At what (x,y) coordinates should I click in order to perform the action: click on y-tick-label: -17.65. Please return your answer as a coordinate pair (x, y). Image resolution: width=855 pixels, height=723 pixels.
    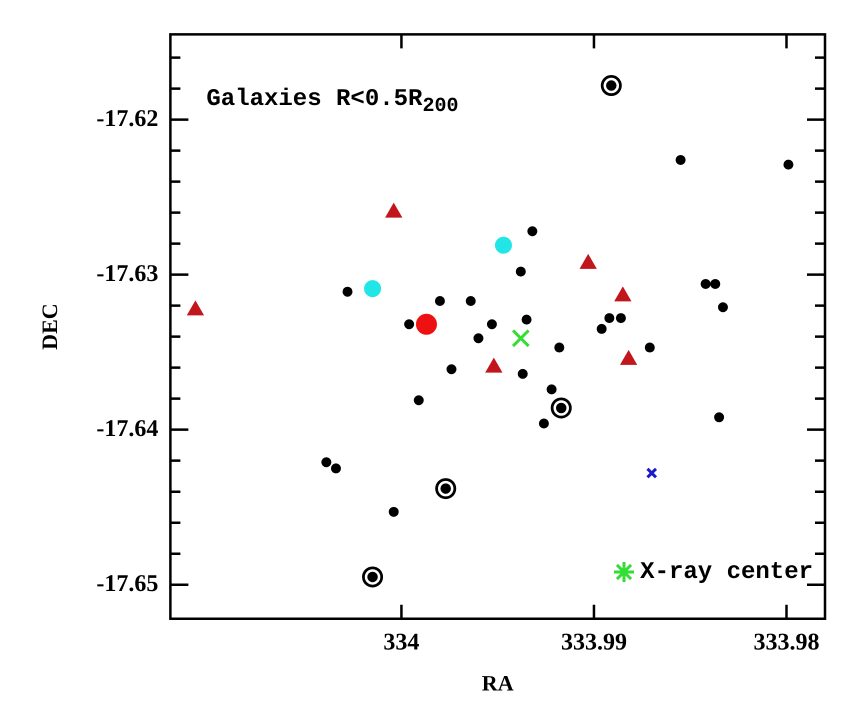
    Looking at the image, I should click on (127, 583).